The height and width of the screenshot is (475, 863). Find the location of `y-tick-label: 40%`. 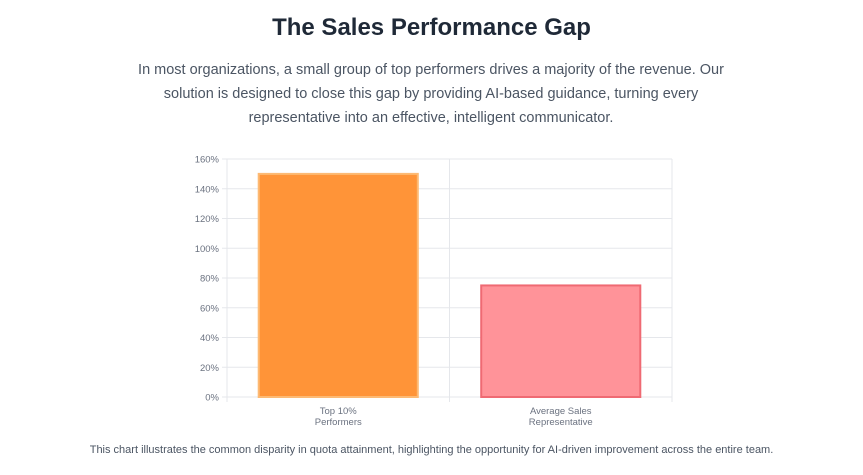

y-tick-label: 40% is located at coordinates (210, 338).